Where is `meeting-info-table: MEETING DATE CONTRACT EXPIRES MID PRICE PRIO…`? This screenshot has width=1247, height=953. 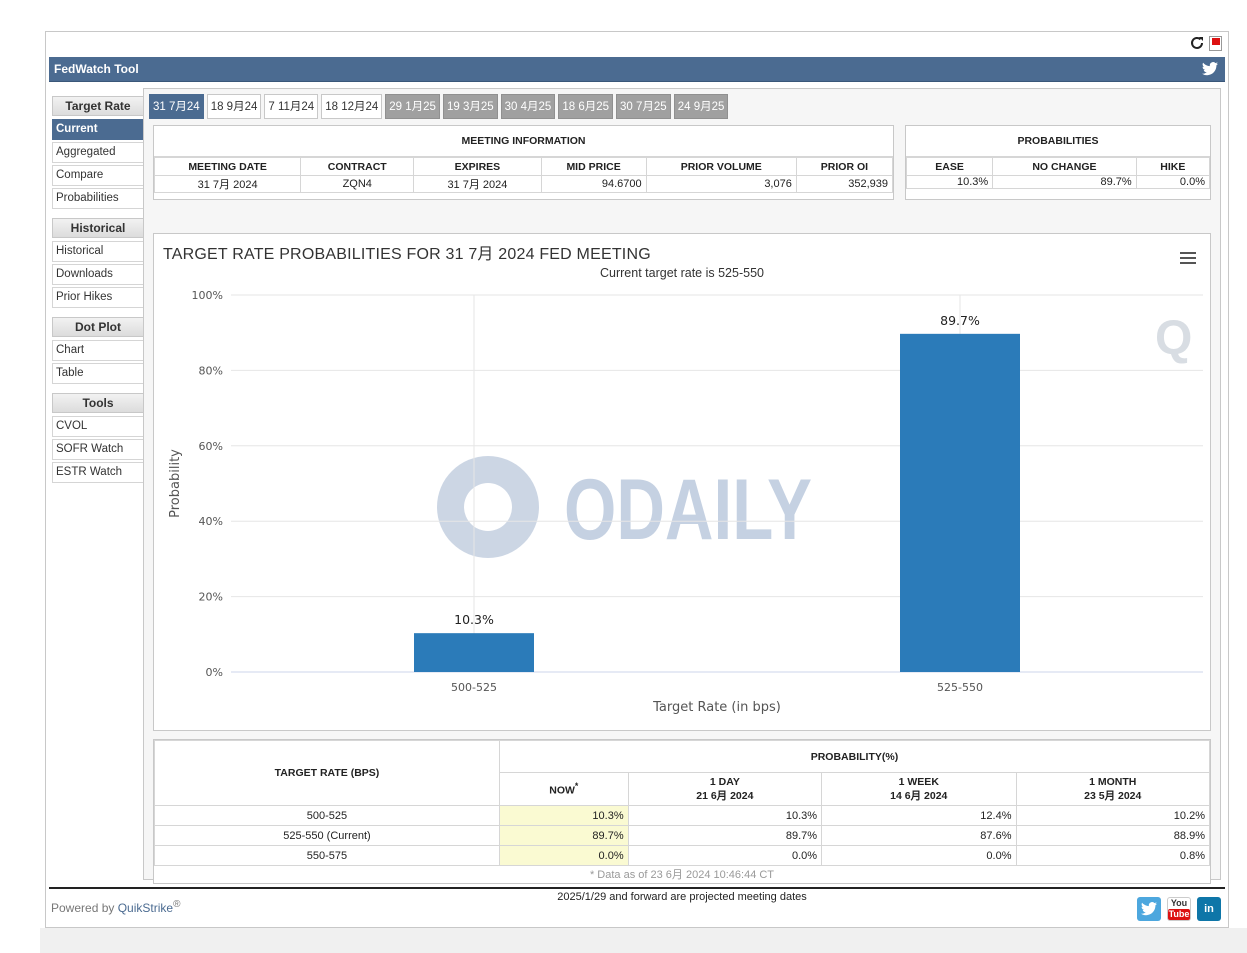
meeting-info-table: MEETING DATE CONTRACT EXPIRES MID PRICE PRIO… is located at coordinates (523, 175).